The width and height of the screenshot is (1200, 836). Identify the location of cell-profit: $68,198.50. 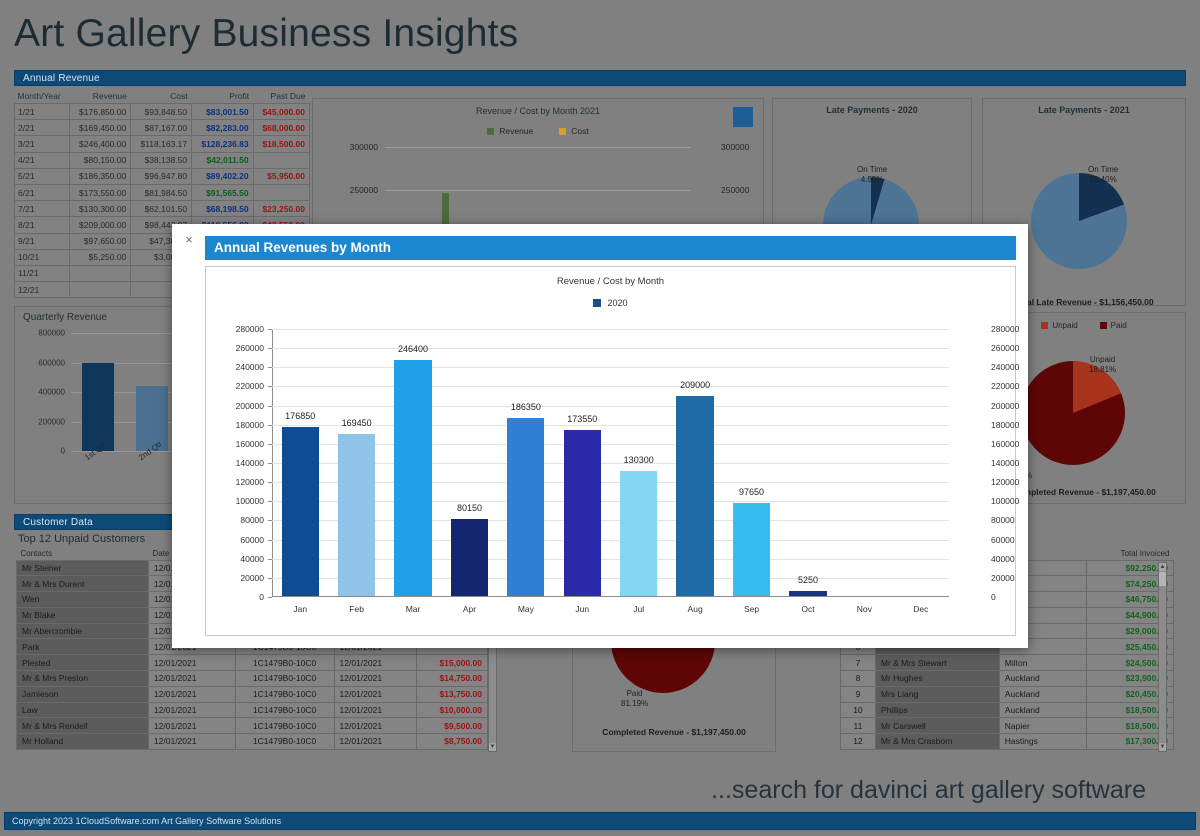
(222, 209).